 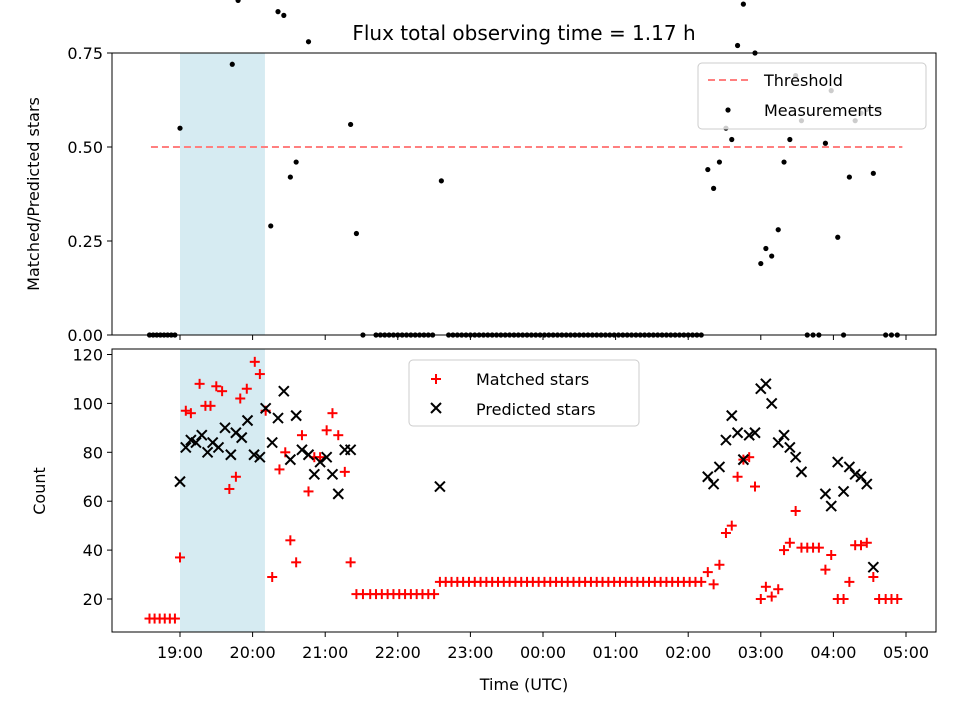 I want to click on x-tick-label: 04:00, so click(x=833, y=652).